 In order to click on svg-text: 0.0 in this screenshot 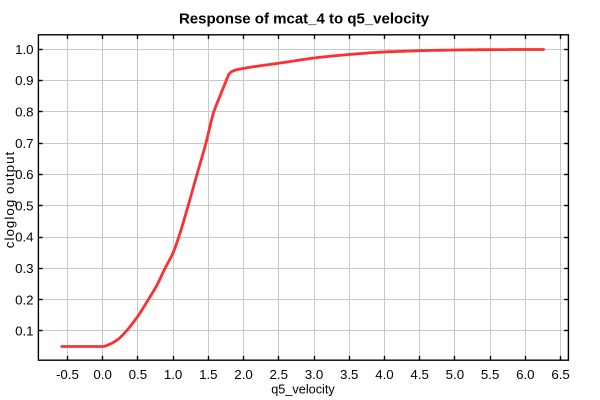, I will do `click(102, 374)`.